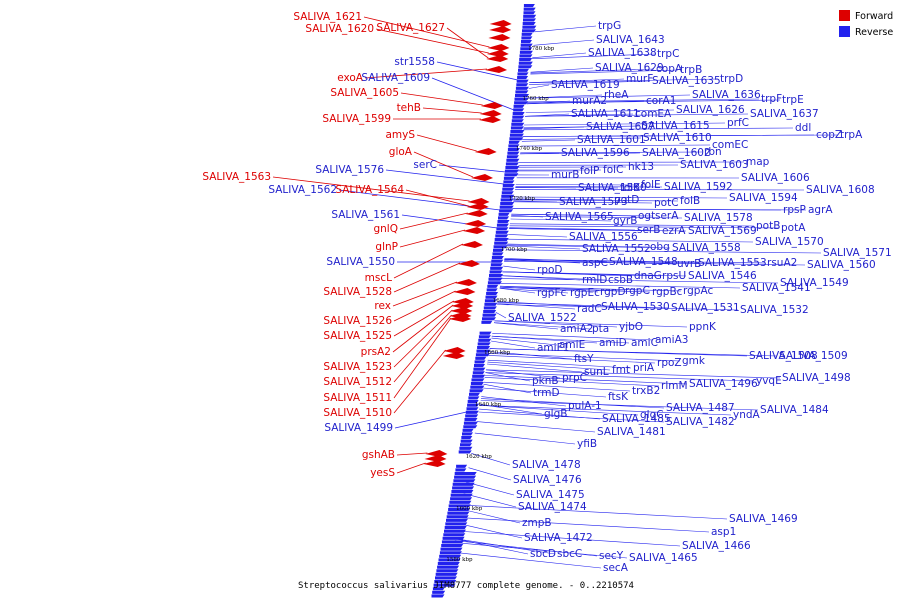  Describe the element at coordinates (782, 263) in the screenshot. I see `gene-label: rsuA2` at that location.